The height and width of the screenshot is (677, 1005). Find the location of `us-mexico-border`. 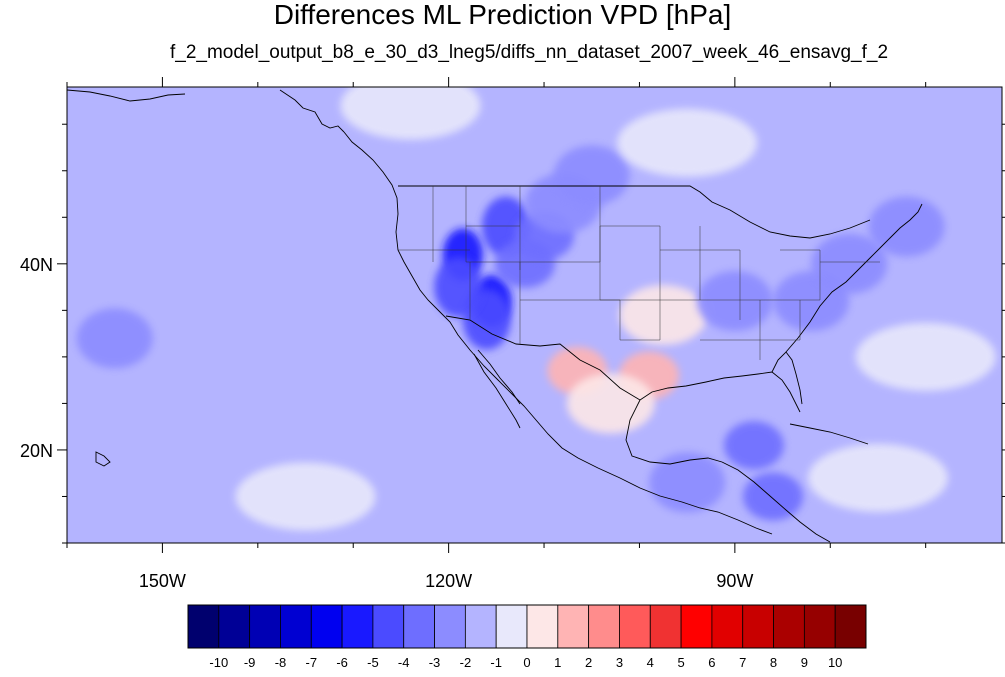

us-mexico-border is located at coordinates (543, 358).